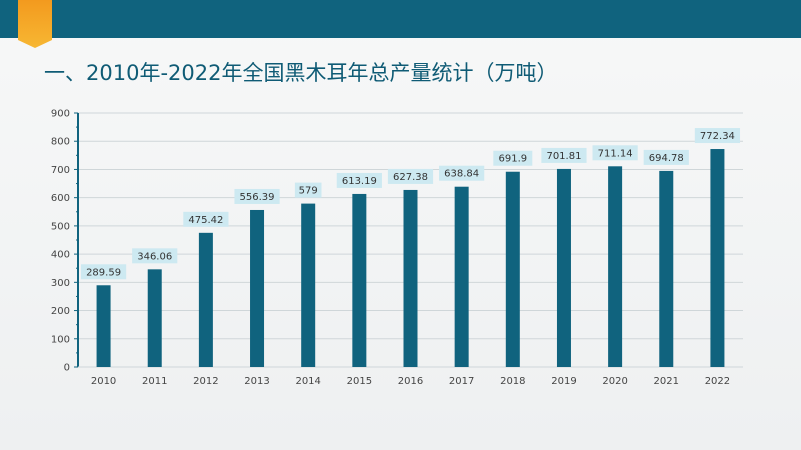 The height and width of the screenshot is (450, 801). Describe the element at coordinates (60, 255) in the screenshot. I see `y-tick-label: 400` at that location.